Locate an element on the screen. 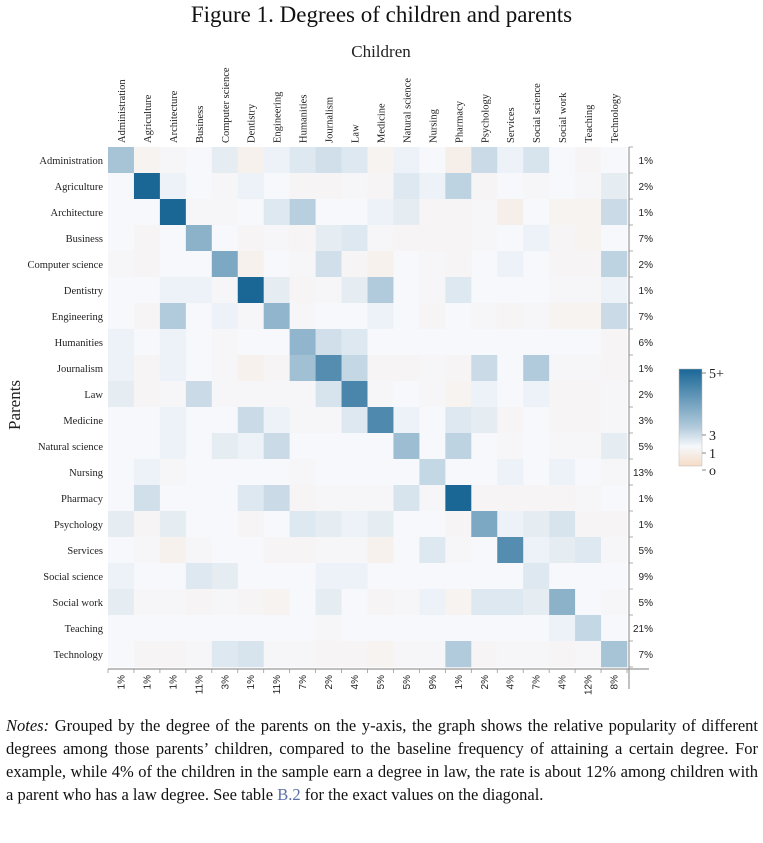 The width and height of the screenshot is (763, 843). row-label: Pharmacy is located at coordinates (82, 499).